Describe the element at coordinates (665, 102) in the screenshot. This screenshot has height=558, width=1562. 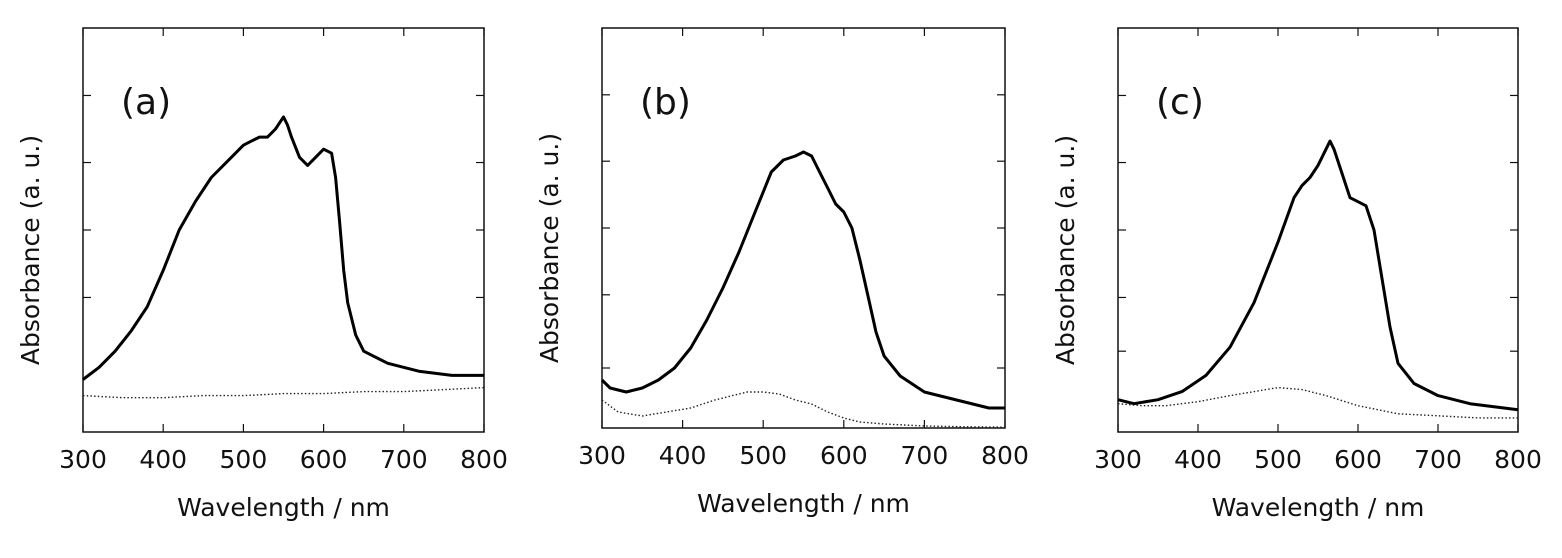
I see `panel-label: (b)` at that location.